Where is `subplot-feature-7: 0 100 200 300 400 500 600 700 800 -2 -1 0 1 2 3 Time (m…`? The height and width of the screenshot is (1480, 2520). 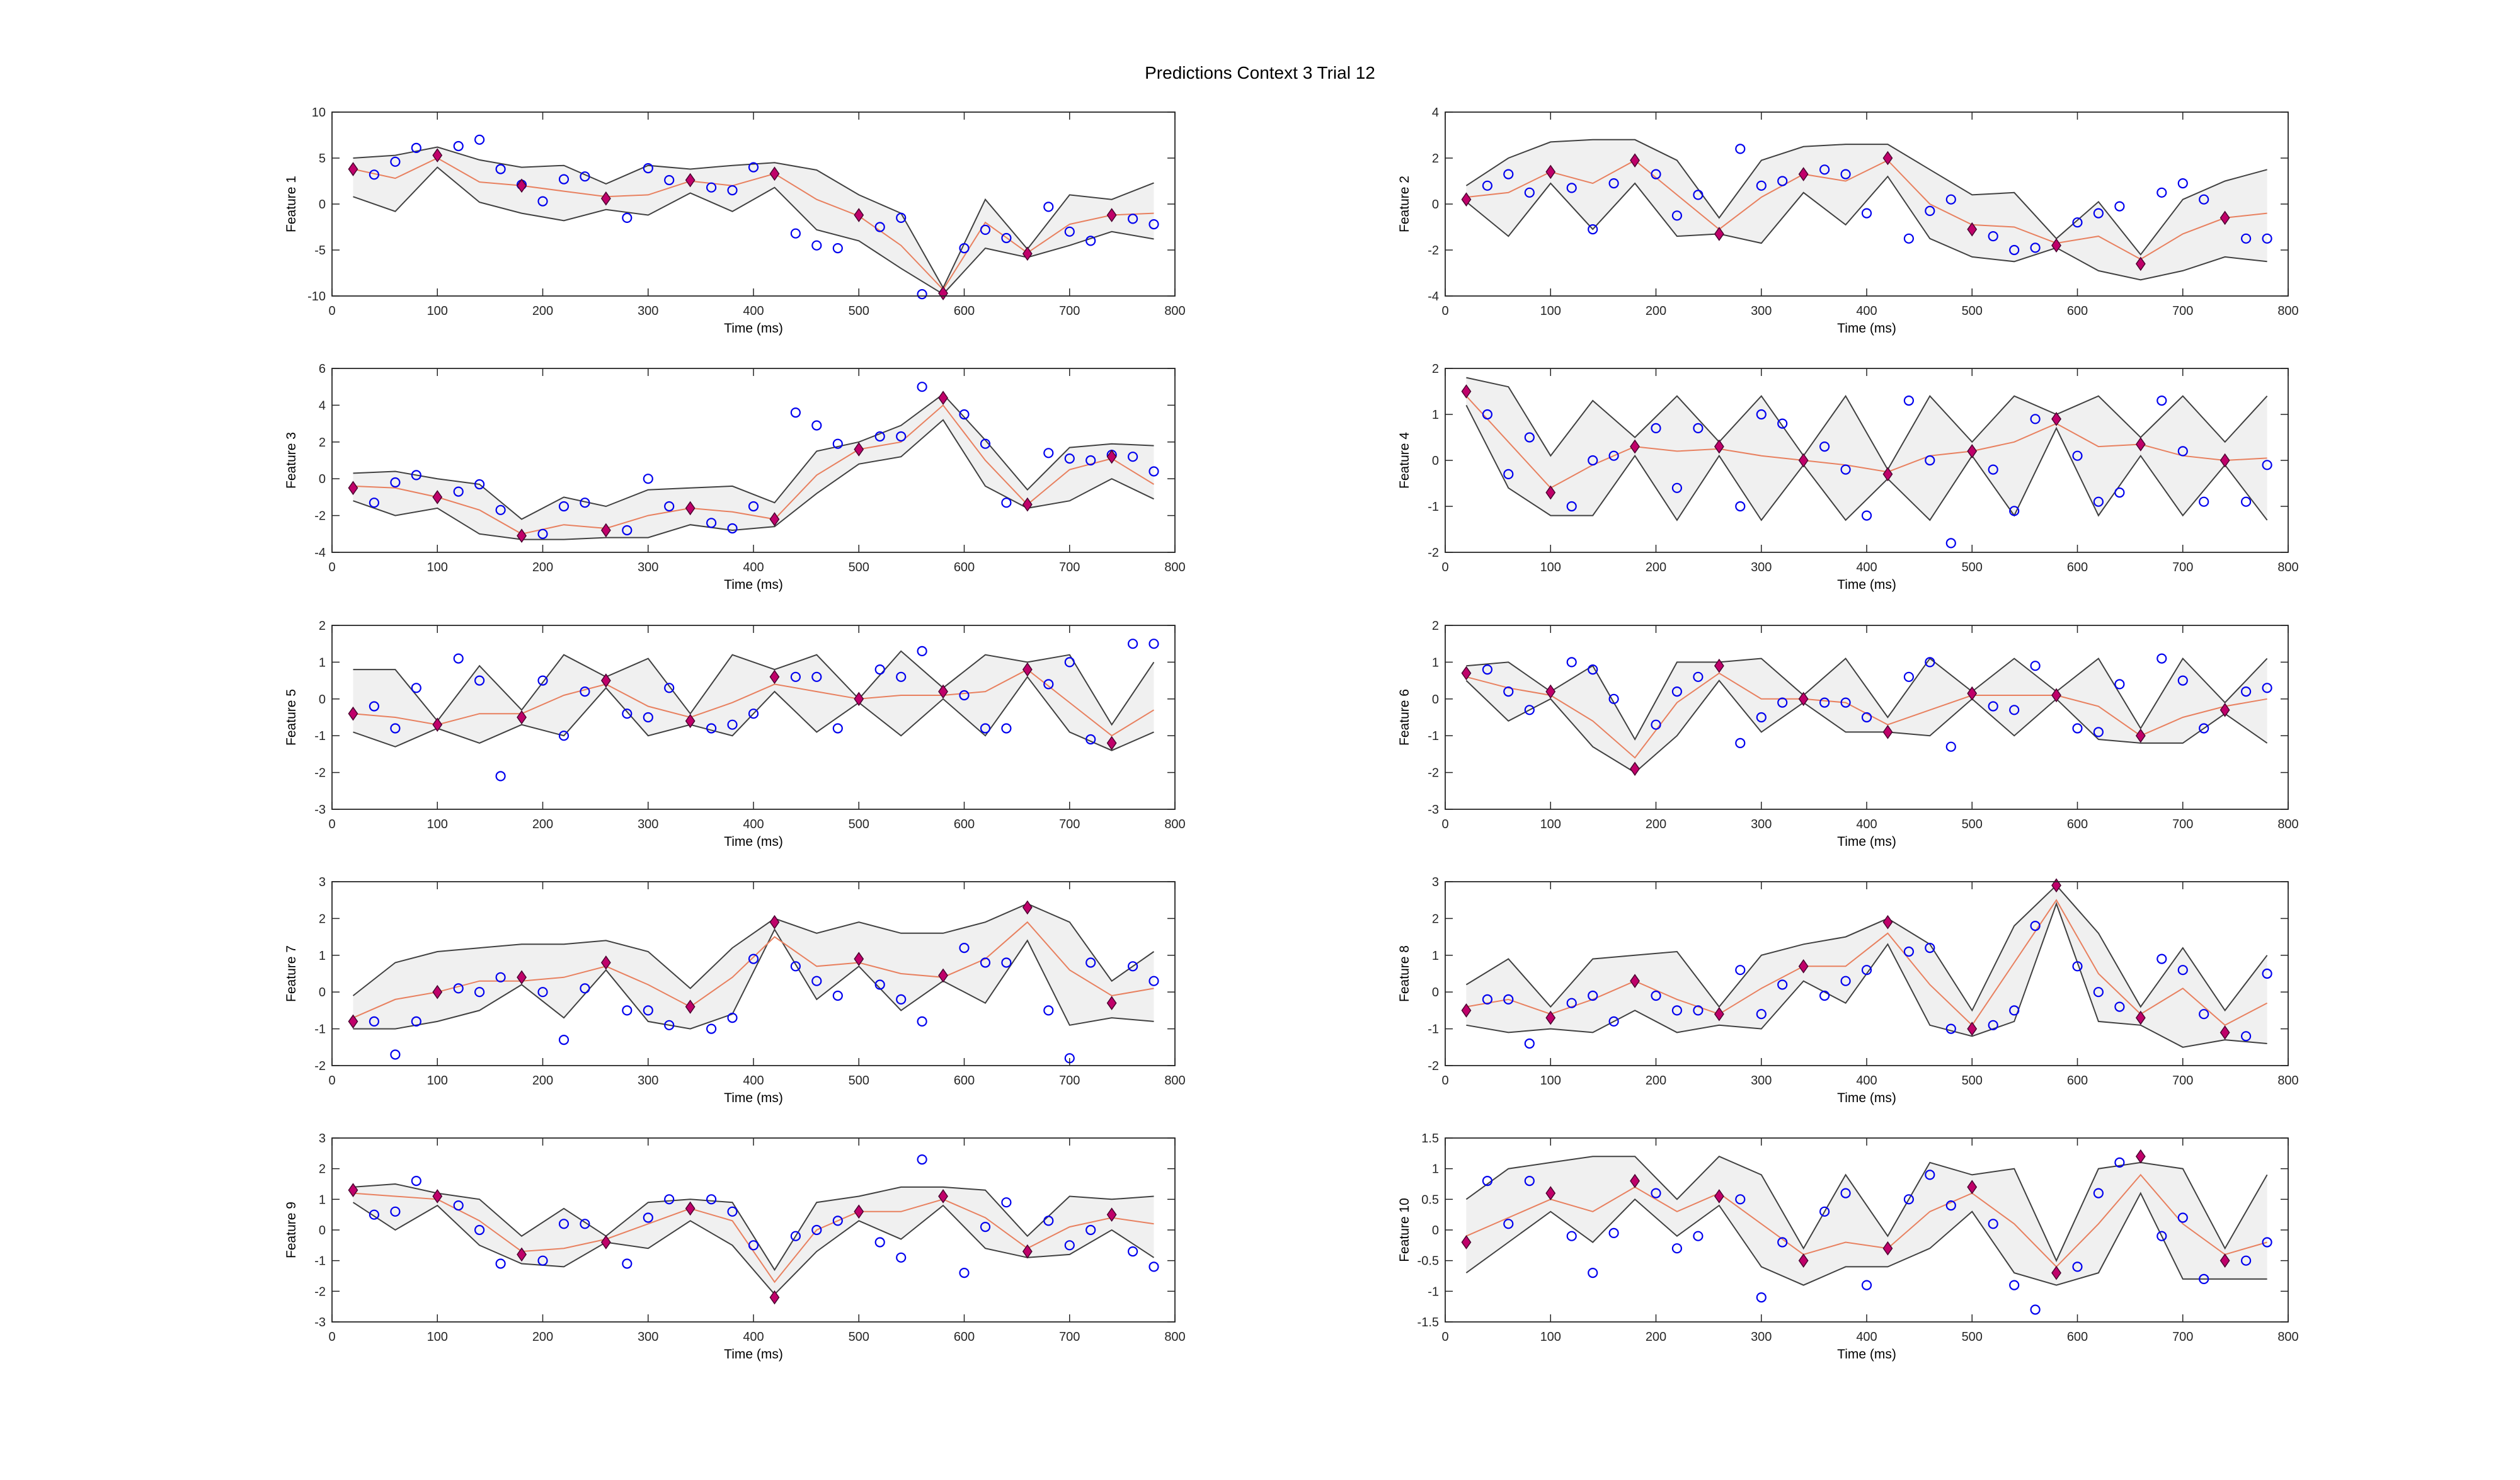 subplot-feature-7: 0 100 200 300 400 500 600 700 800 -2 -1 0 1 2 3 Time (m… is located at coordinates (735, 990).